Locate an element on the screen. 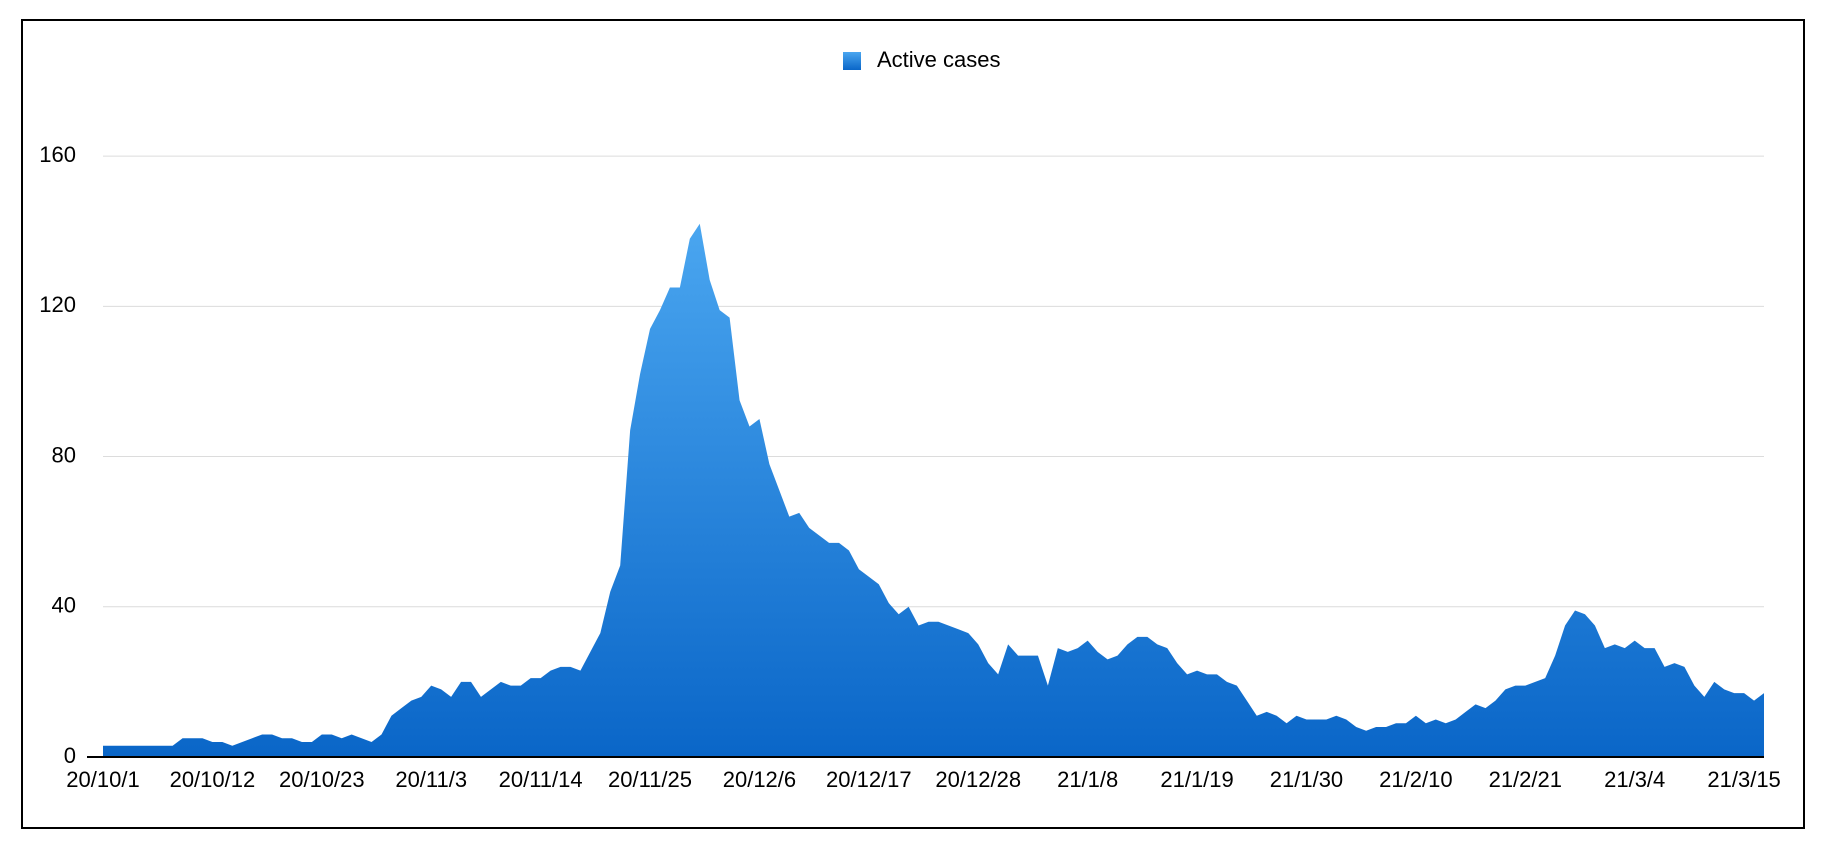 The width and height of the screenshot is (1828, 853). legend-swatch is located at coordinates (852, 61).